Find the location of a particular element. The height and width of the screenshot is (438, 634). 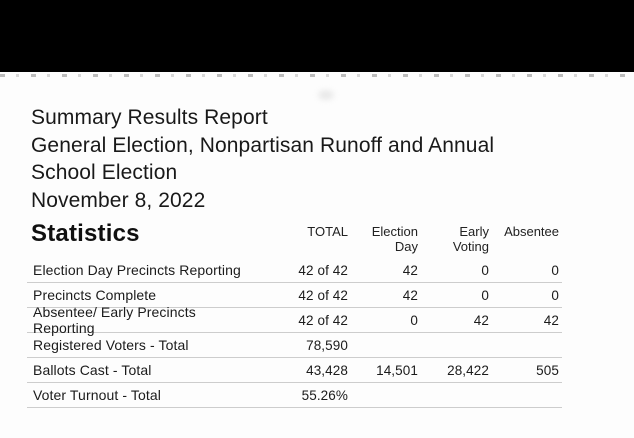

cell-total: 78,590 is located at coordinates (327, 345).